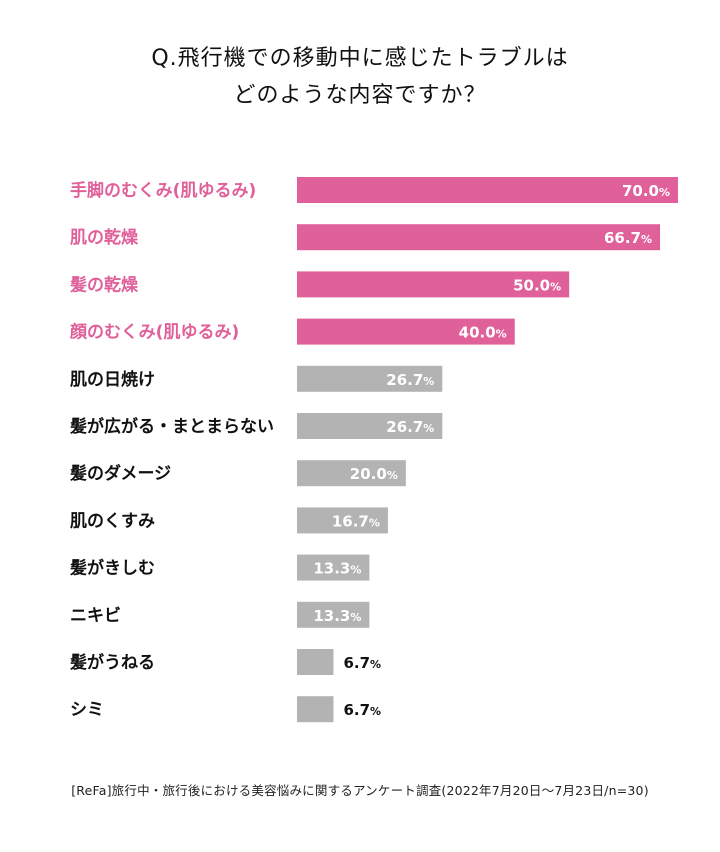 The height and width of the screenshot is (852, 720). I want to click on value-label: 66.7%, so click(628, 238).